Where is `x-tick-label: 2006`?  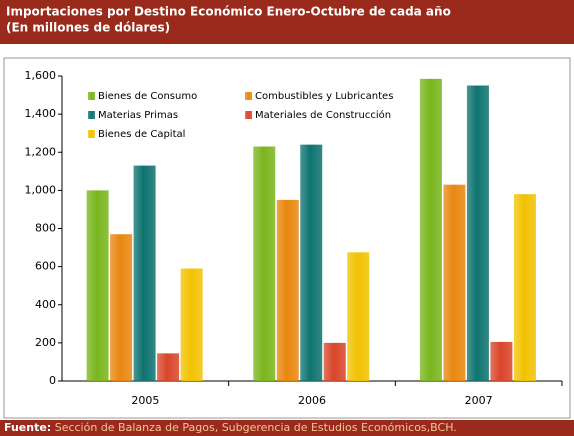 x-tick-label: 2006 is located at coordinates (312, 400).